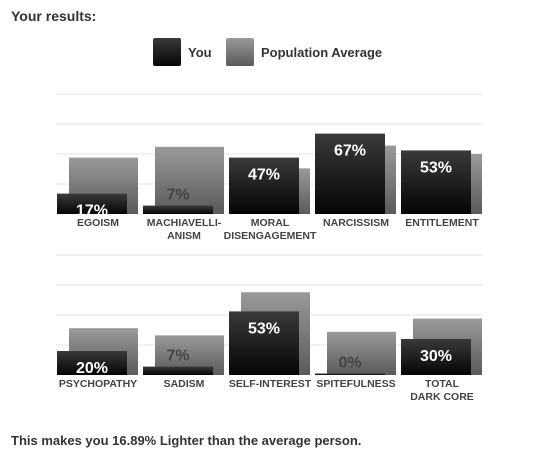 The width and height of the screenshot is (540, 457). Describe the element at coordinates (240, 52) in the screenshot. I see `legend-swatch-average` at that location.